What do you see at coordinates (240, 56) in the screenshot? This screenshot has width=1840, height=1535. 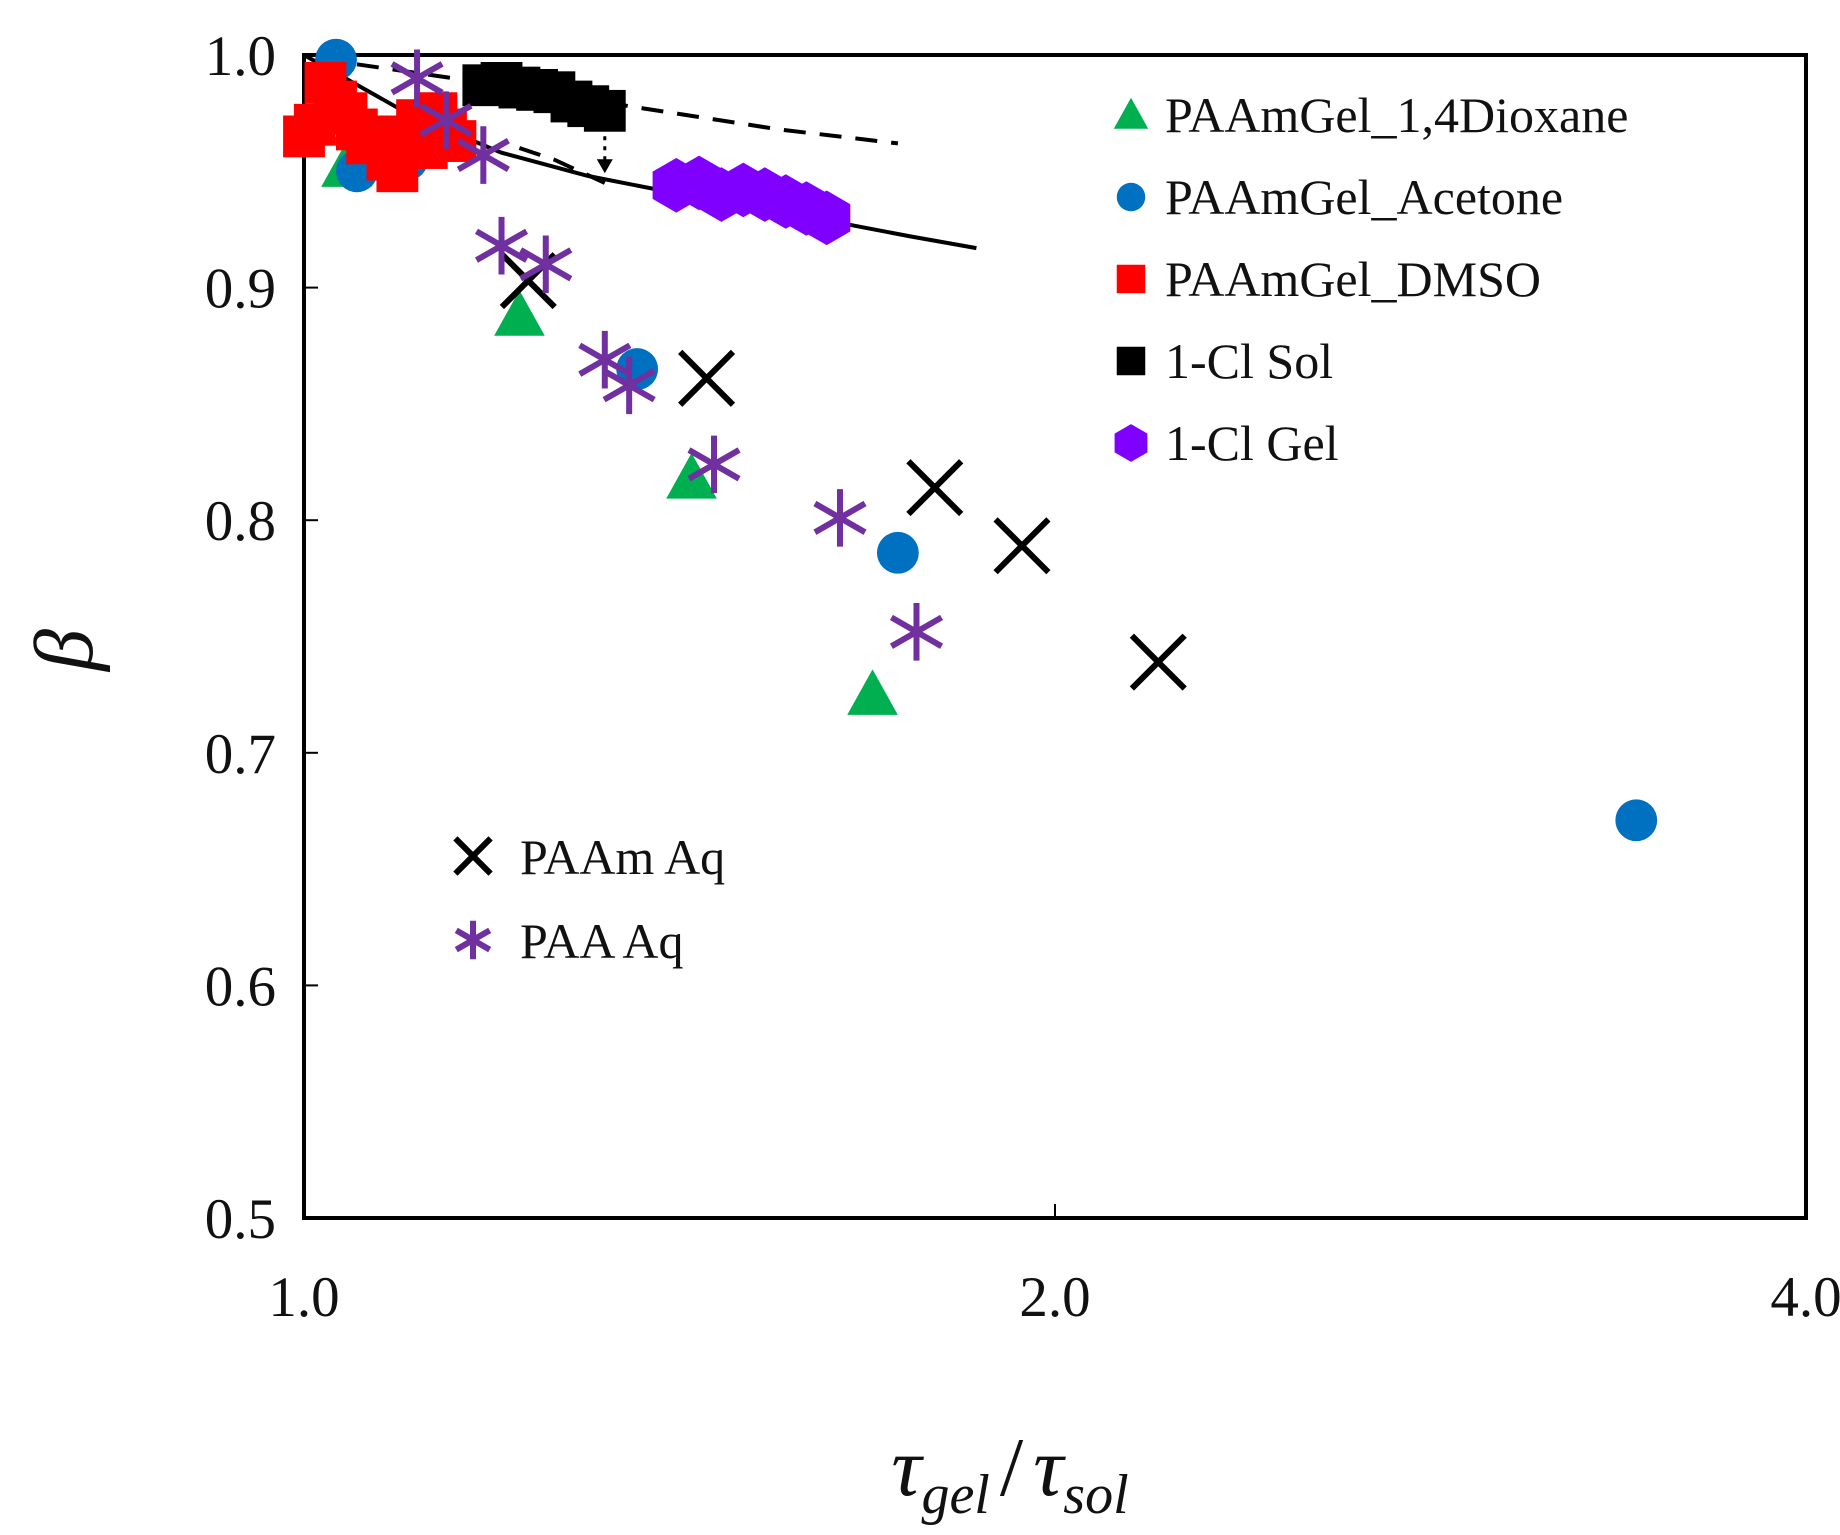 I see `y-tick-label: 1.0` at bounding box center [240, 56].